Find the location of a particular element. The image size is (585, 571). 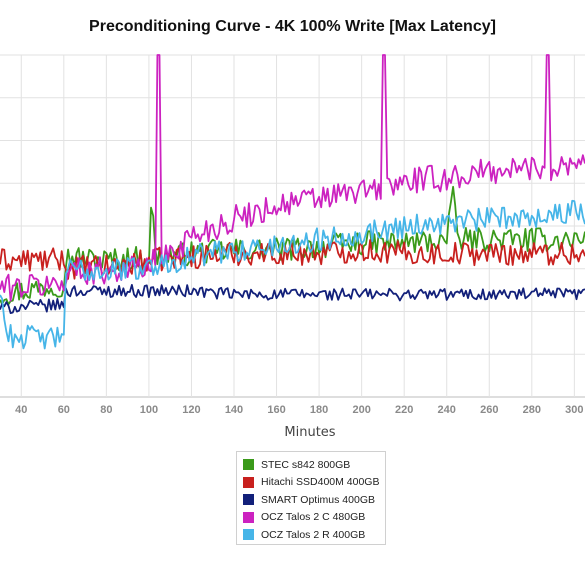

x-tick-label: 160 is located at coordinates (276, 410).